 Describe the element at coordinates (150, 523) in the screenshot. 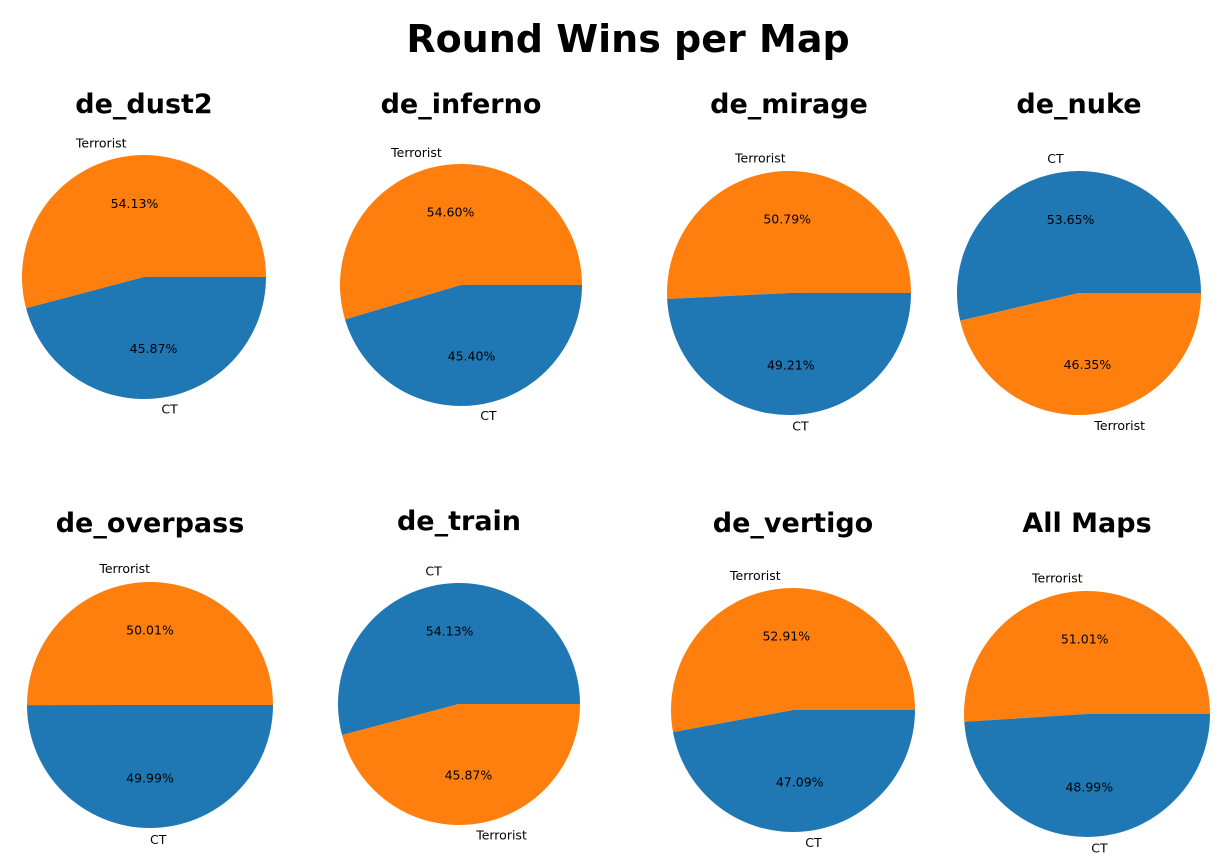

I see `pie-title: de_overpass` at that location.